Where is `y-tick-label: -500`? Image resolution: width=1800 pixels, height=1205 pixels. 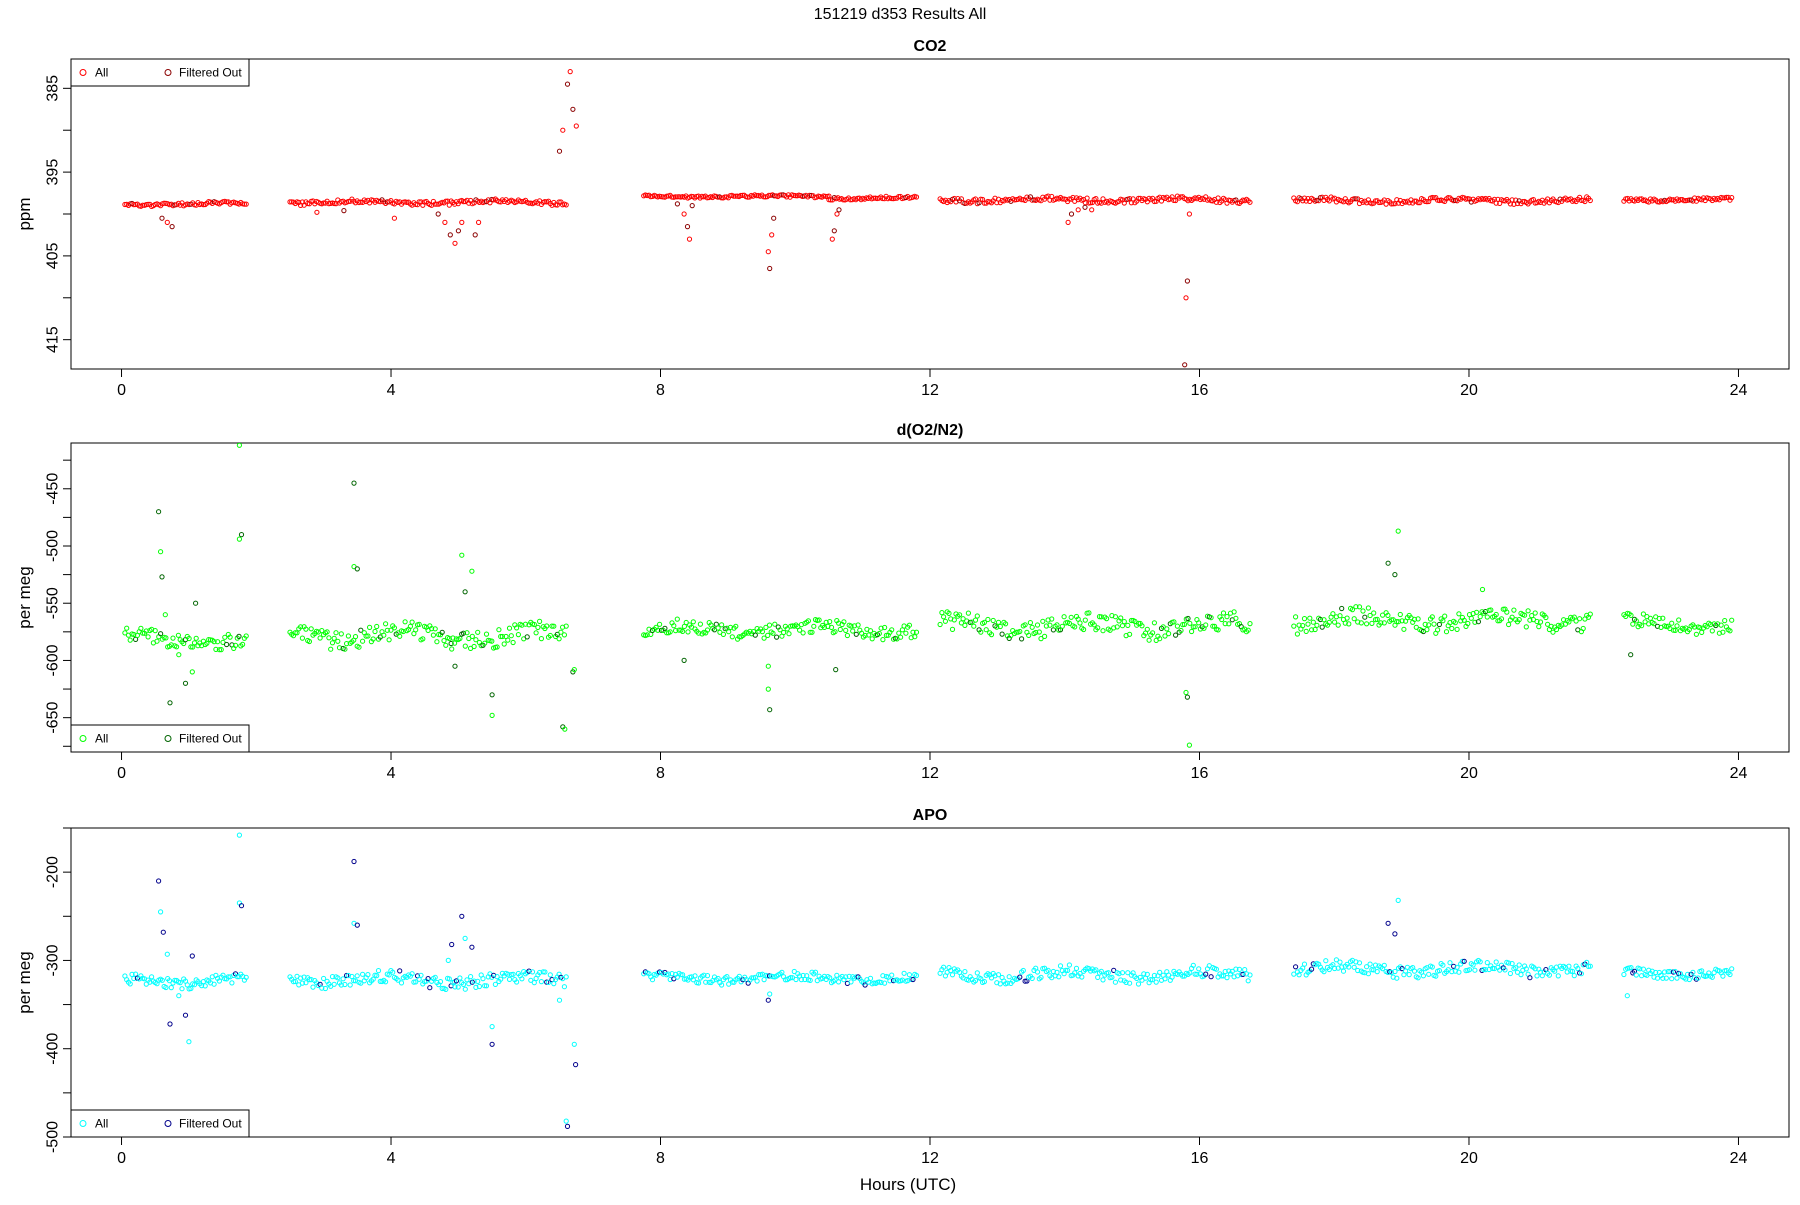
y-tick-label: -500 is located at coordinates (53, 546).